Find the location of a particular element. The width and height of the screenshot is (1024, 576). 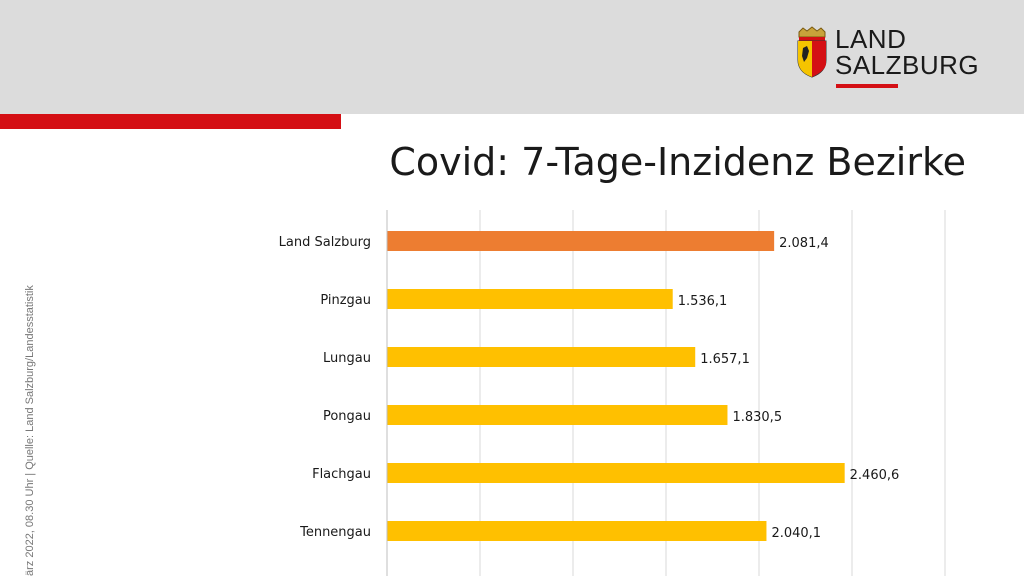

category-label: Pongau is located at coordinates (347, 416).